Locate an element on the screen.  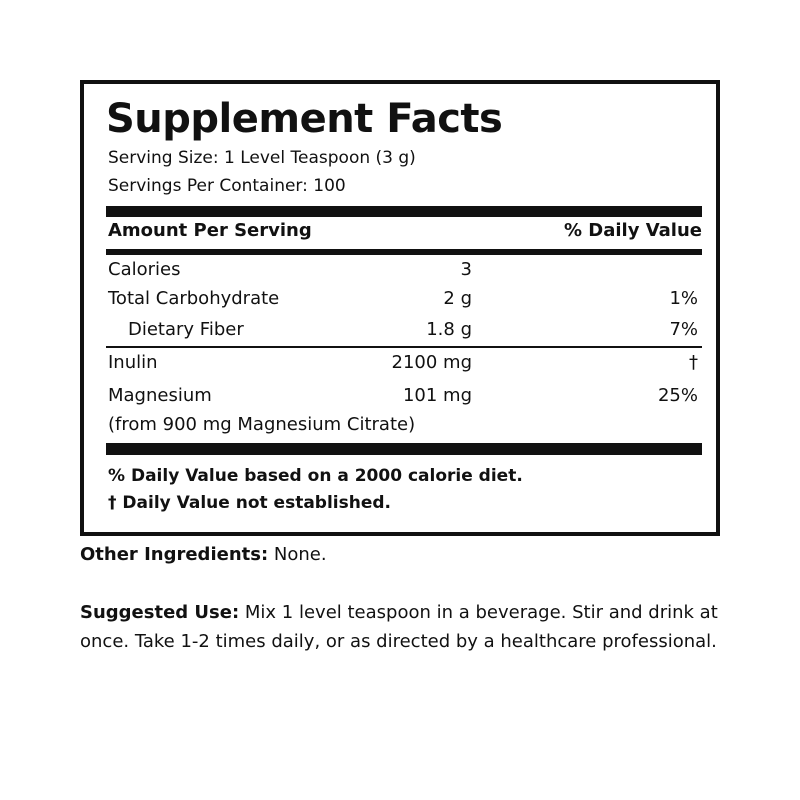
other-ingredients-text: None. is located at coordinates (297, 554).